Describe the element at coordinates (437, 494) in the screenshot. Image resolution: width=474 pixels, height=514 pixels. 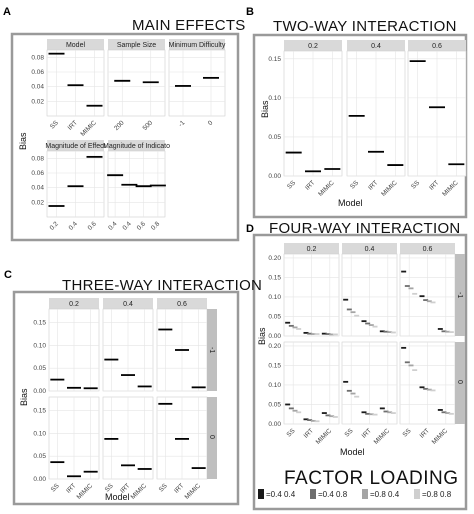
I see `legend-label: =0.8 0.8` at that location.